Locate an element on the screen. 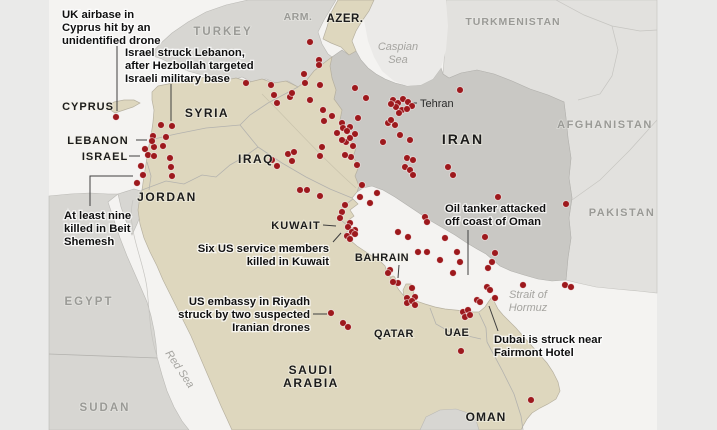 The image size is (717, 430). beit-shemesh-line is located at coordinates (111, 190).